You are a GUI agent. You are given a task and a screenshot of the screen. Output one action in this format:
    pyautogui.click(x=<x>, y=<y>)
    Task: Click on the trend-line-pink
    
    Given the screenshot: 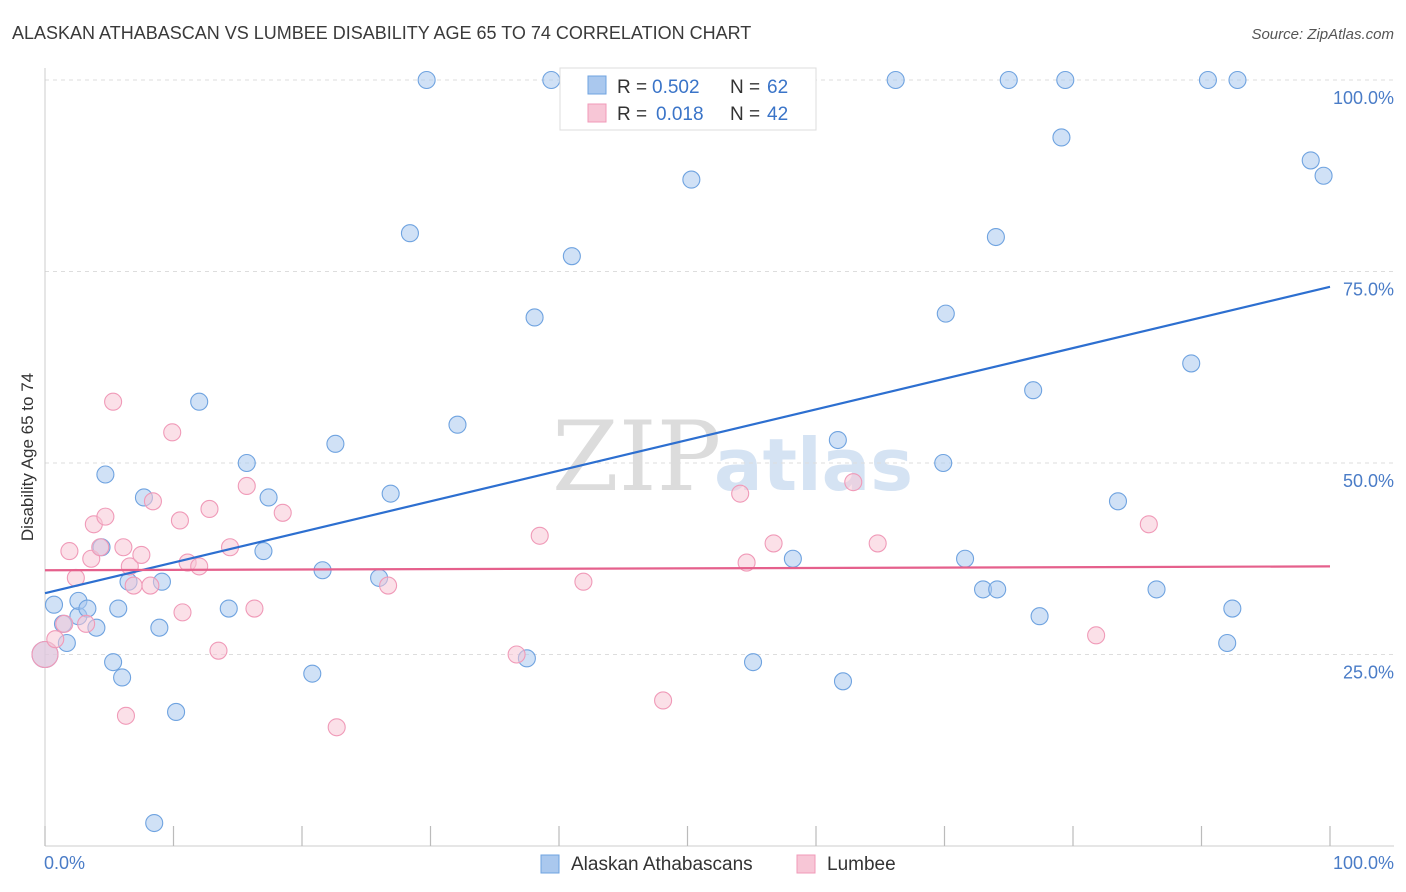 What is the action you would take?
    pyautogui.click(x=687, y=568)
    